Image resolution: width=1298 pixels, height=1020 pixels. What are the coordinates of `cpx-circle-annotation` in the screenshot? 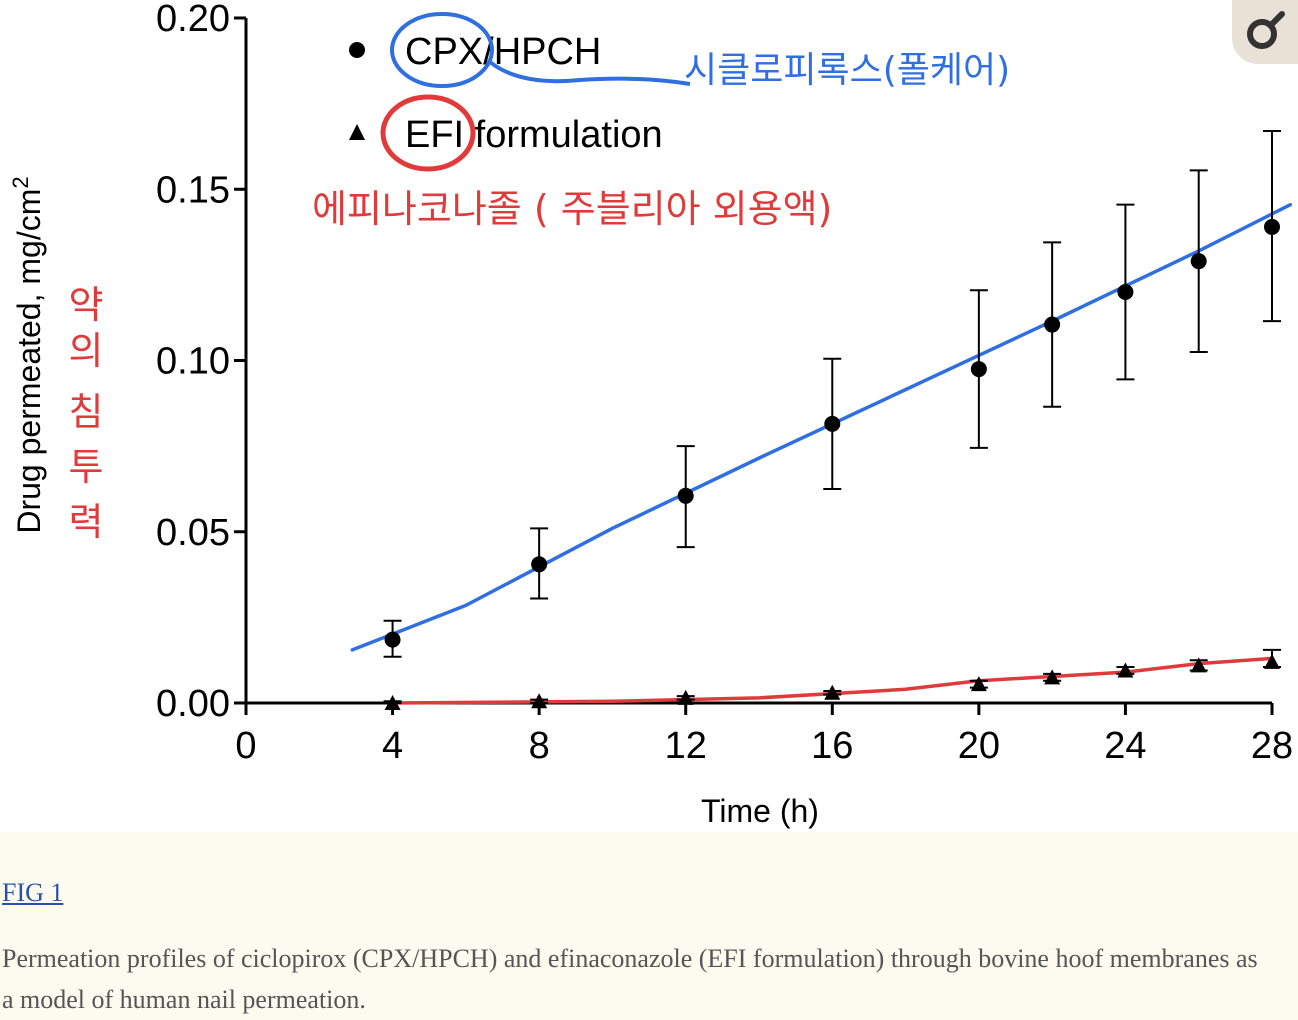 It's located at (442, 50).